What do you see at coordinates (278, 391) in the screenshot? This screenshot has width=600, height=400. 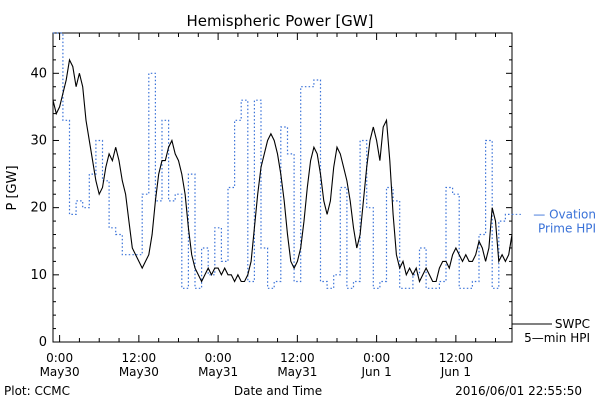 I see `x-axis-label: Date and Time` at bounding box center [278, 391].